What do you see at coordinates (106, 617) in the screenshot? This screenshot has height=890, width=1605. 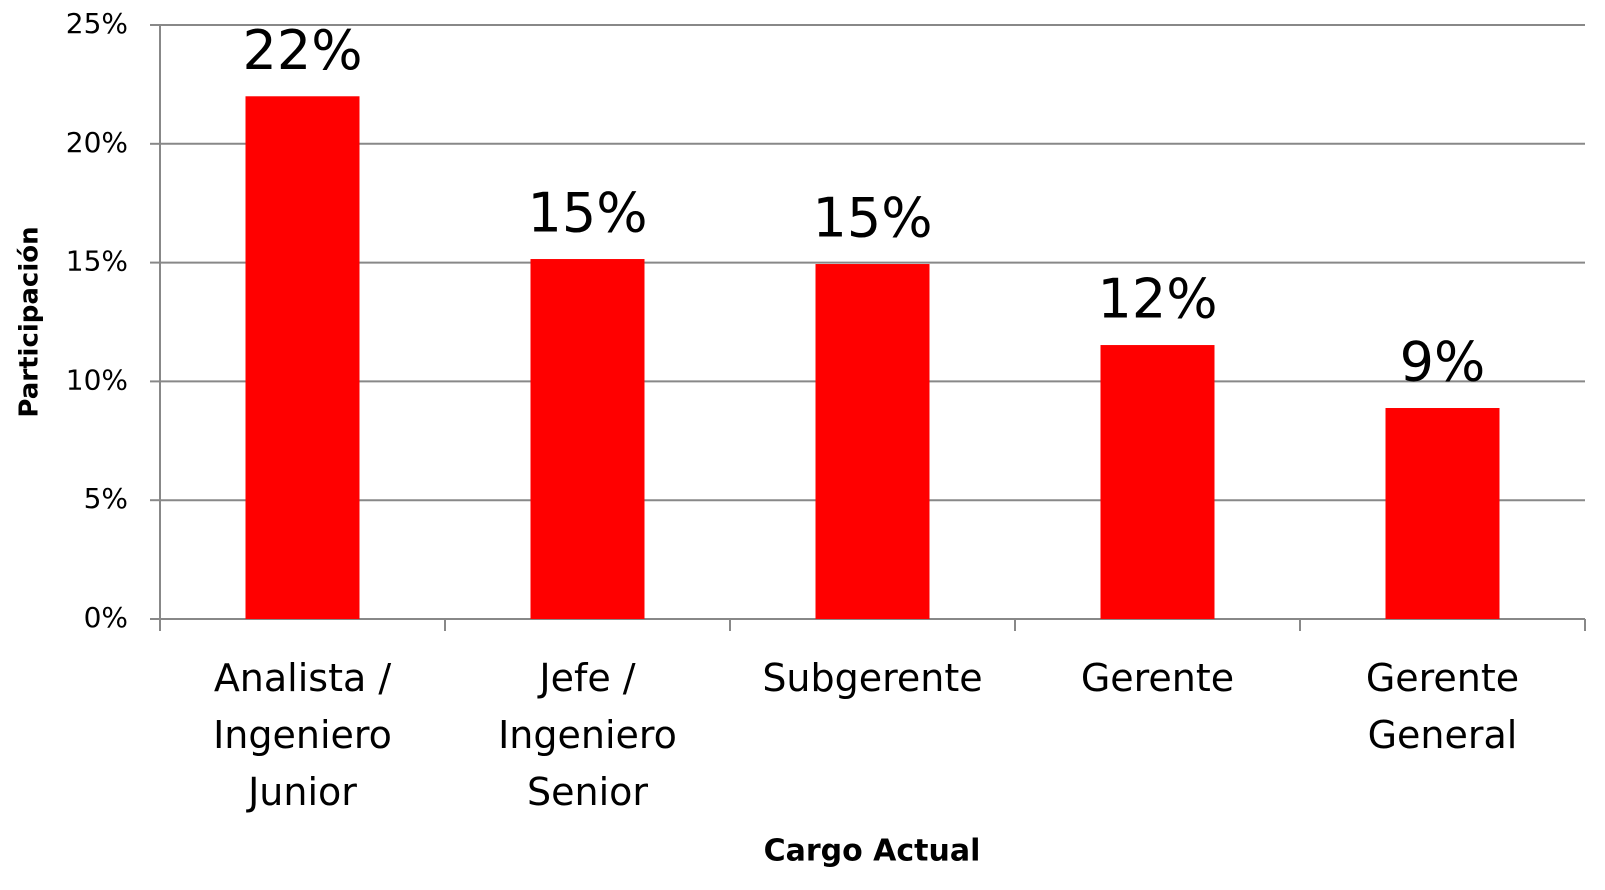 I see `y-tick-label: 0%` at bounding box center [106, 617].